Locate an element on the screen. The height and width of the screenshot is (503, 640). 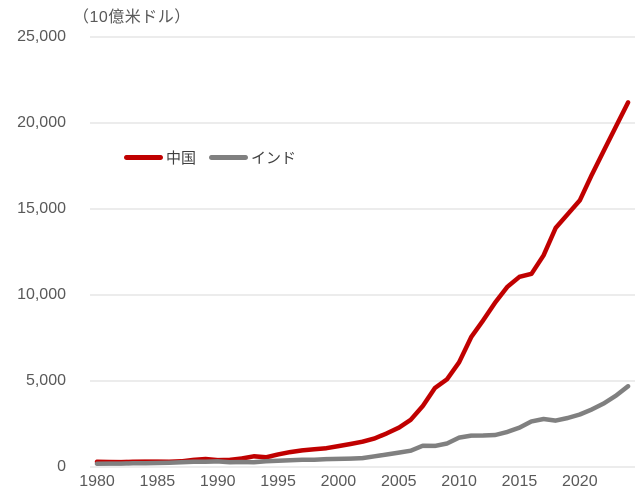
x-tick-label-2015: 2015 is located at coordinates (519, 481).